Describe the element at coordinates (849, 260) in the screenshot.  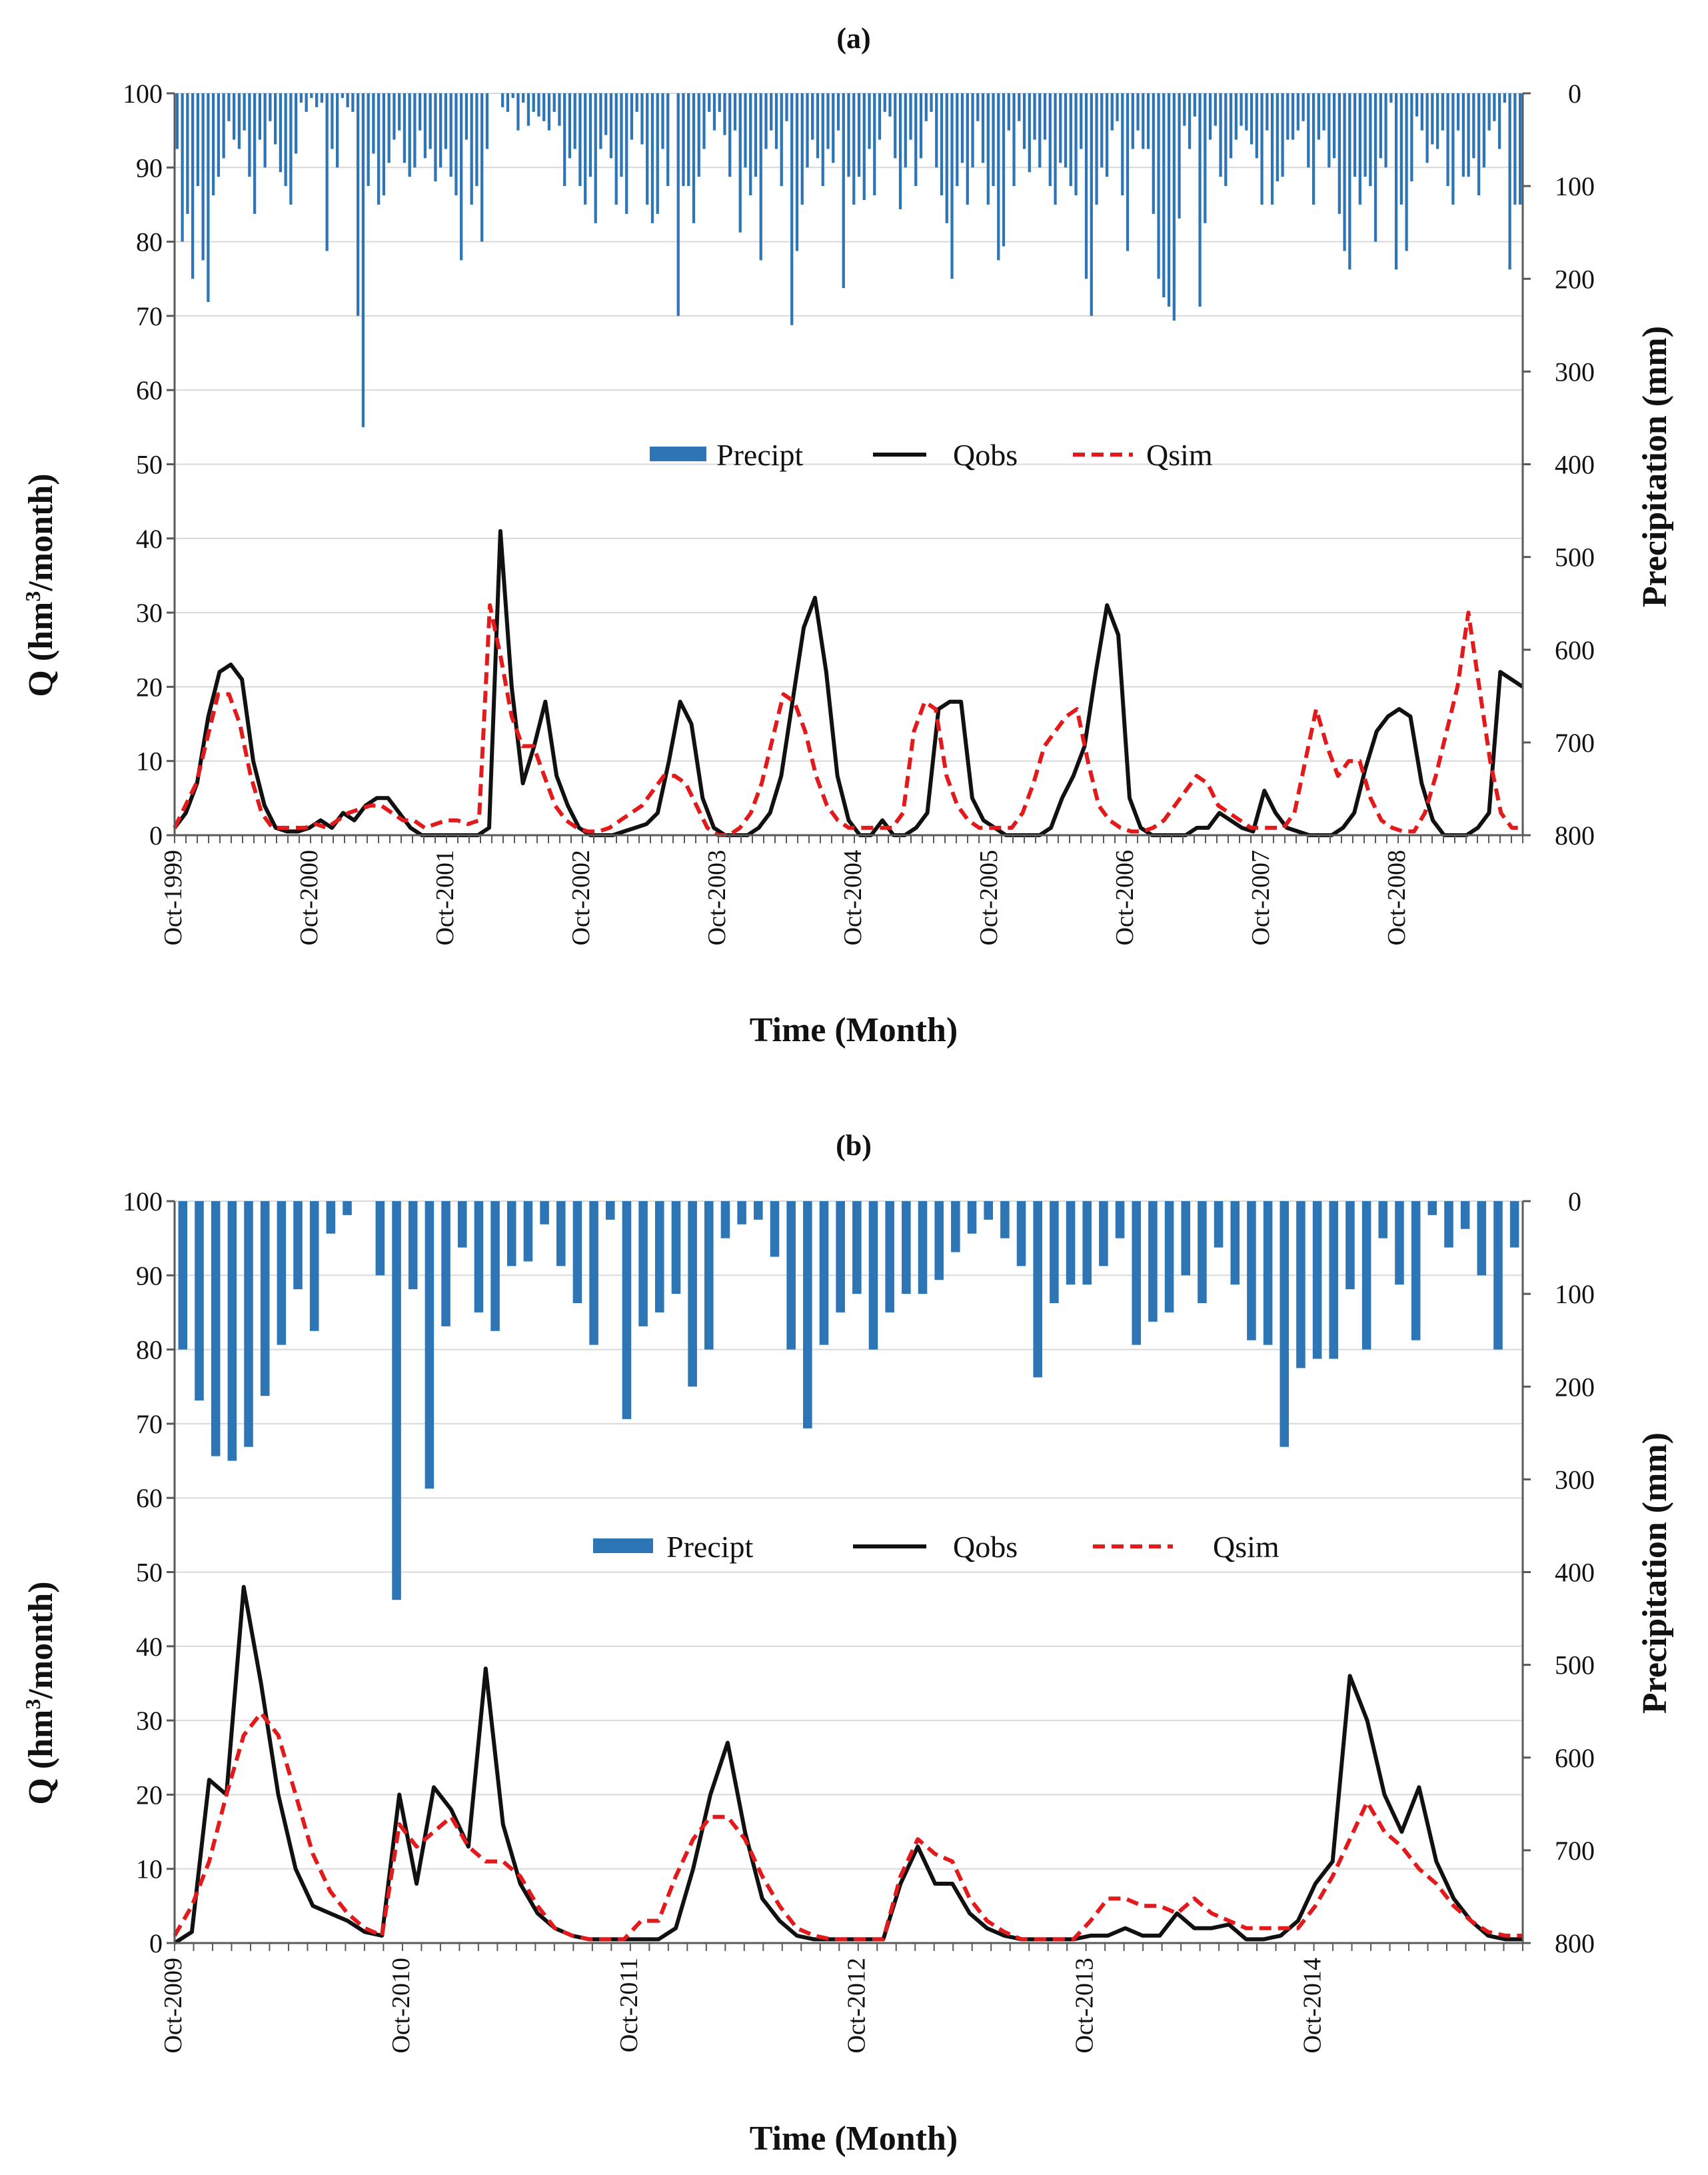
I see `panel-a-precip-bars` at that location.